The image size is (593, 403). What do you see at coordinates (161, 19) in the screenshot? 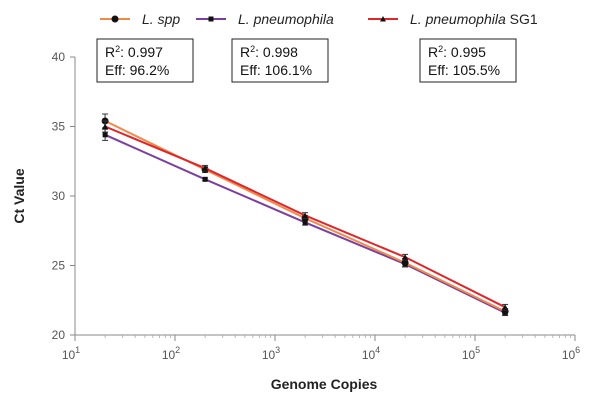
I see `legend-label: L. spp` at bounding box center [161, 19].